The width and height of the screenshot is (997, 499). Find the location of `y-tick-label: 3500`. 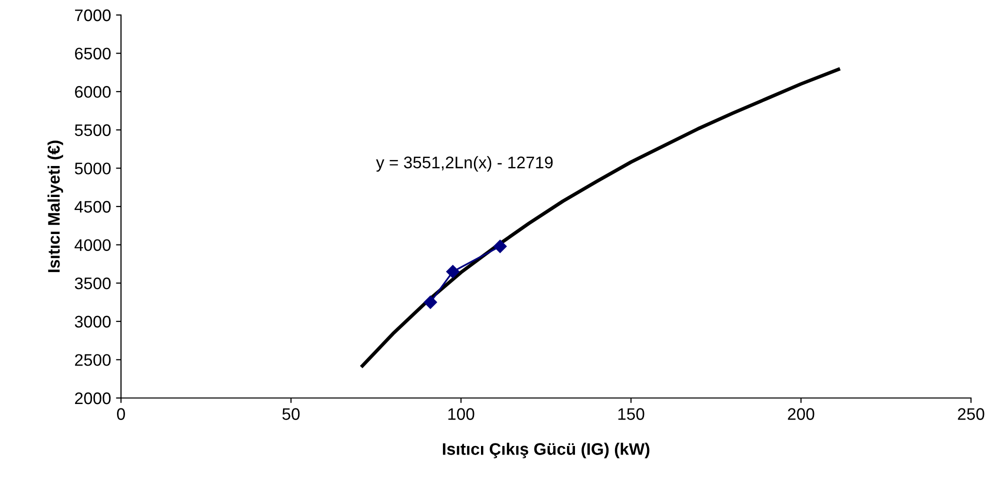

y-tick-label: 3500 is located at coordinates (92, 284).